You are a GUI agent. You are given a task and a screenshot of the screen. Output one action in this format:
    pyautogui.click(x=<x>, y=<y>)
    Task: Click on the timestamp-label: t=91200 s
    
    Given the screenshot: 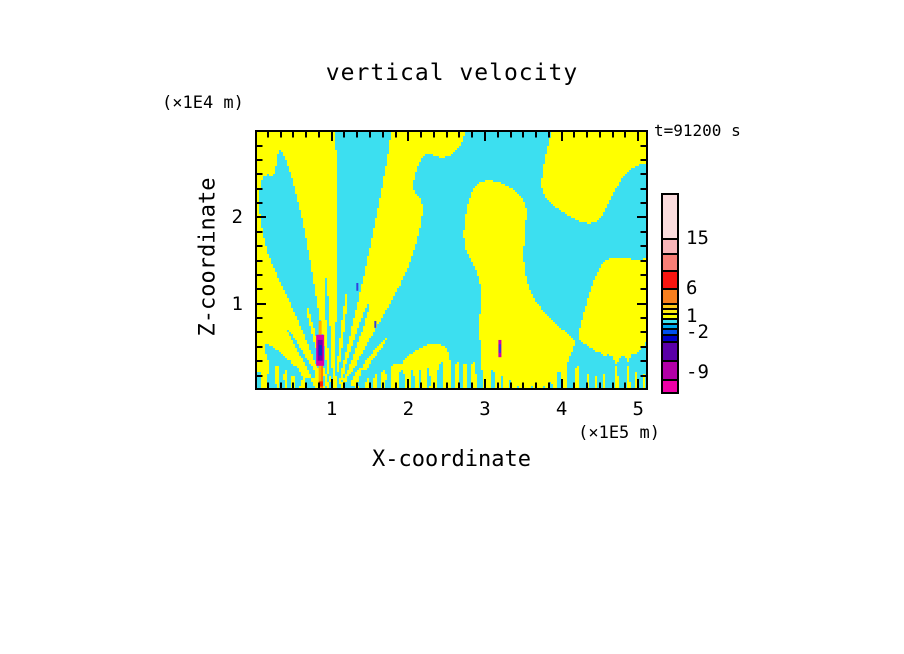 What is the action you would take?
    pyautogui.click(x=697, y=130)
    